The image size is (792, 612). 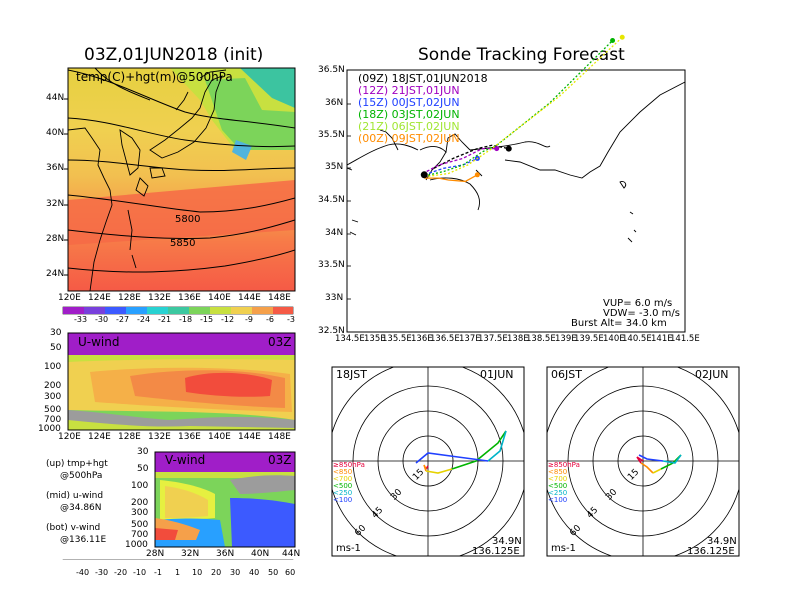 I want to click on v-wind-x-tick: 32N, so click(x=190, y=554).